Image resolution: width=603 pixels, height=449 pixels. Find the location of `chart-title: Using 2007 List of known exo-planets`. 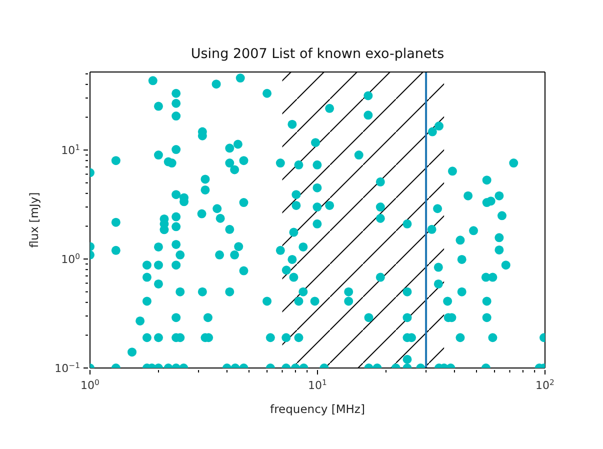

chart-title: Using 2007 List of known exo-planets is located at coordinates (318, 54).